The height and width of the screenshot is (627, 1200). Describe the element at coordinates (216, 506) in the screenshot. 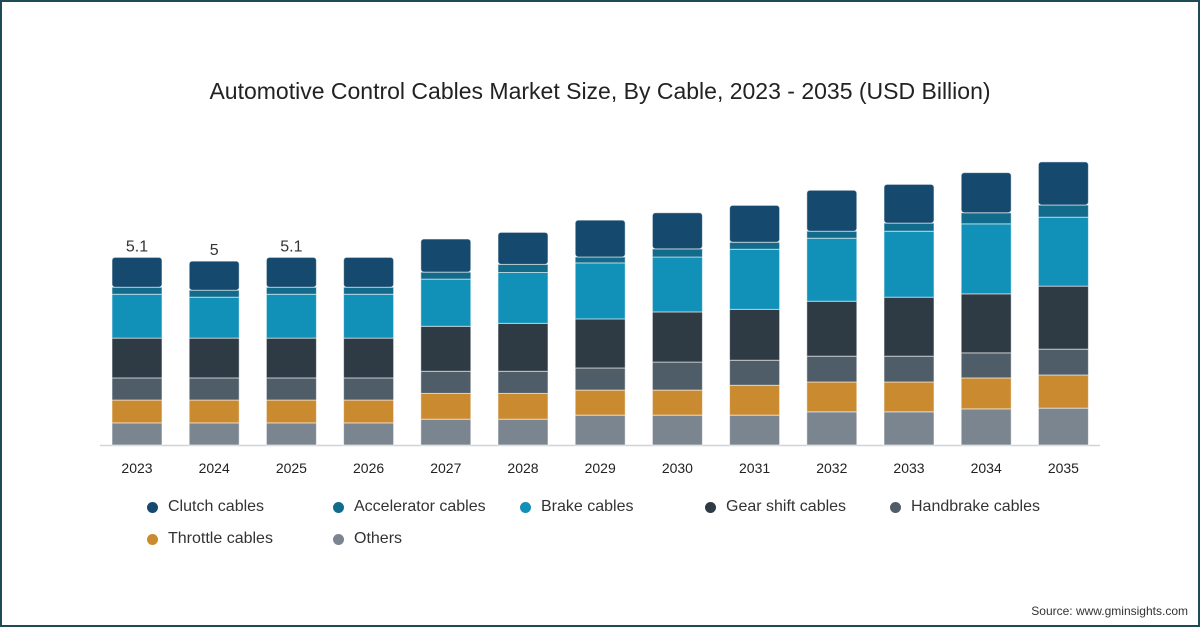

I see `legend-label: Clutch cables` at that location.